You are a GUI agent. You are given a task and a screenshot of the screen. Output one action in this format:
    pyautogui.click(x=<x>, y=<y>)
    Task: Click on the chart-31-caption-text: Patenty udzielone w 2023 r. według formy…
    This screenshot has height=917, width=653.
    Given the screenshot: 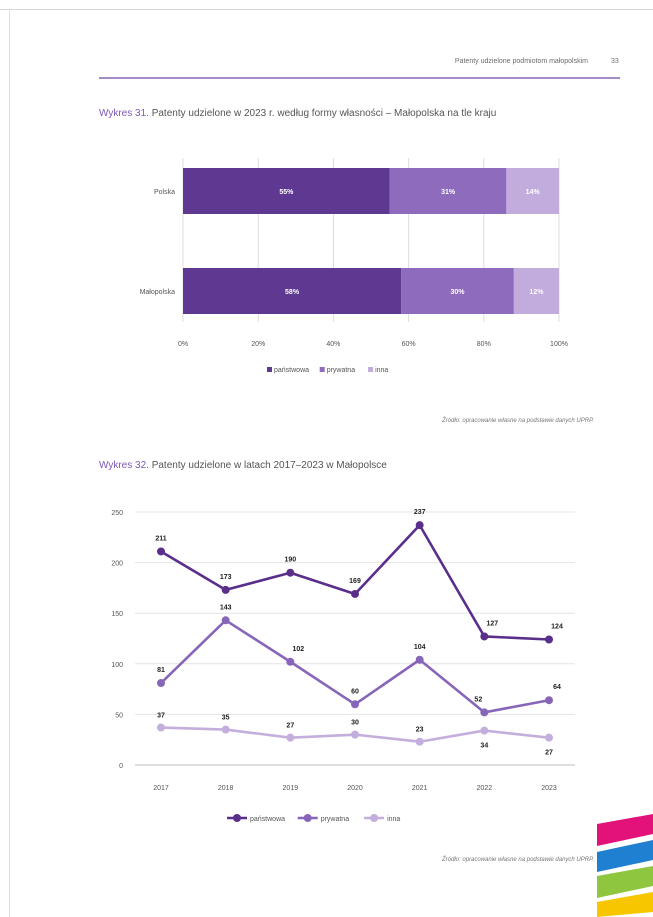 What is the action you would take?
    pyautogui.click(x=324, y=113)
    